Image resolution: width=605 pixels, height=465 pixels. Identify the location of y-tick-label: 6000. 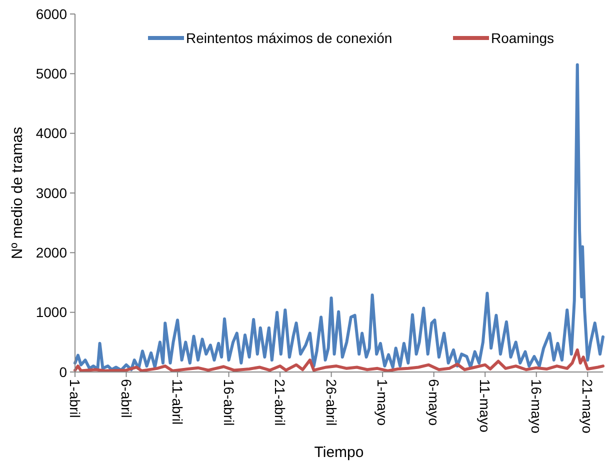
(52, 14).